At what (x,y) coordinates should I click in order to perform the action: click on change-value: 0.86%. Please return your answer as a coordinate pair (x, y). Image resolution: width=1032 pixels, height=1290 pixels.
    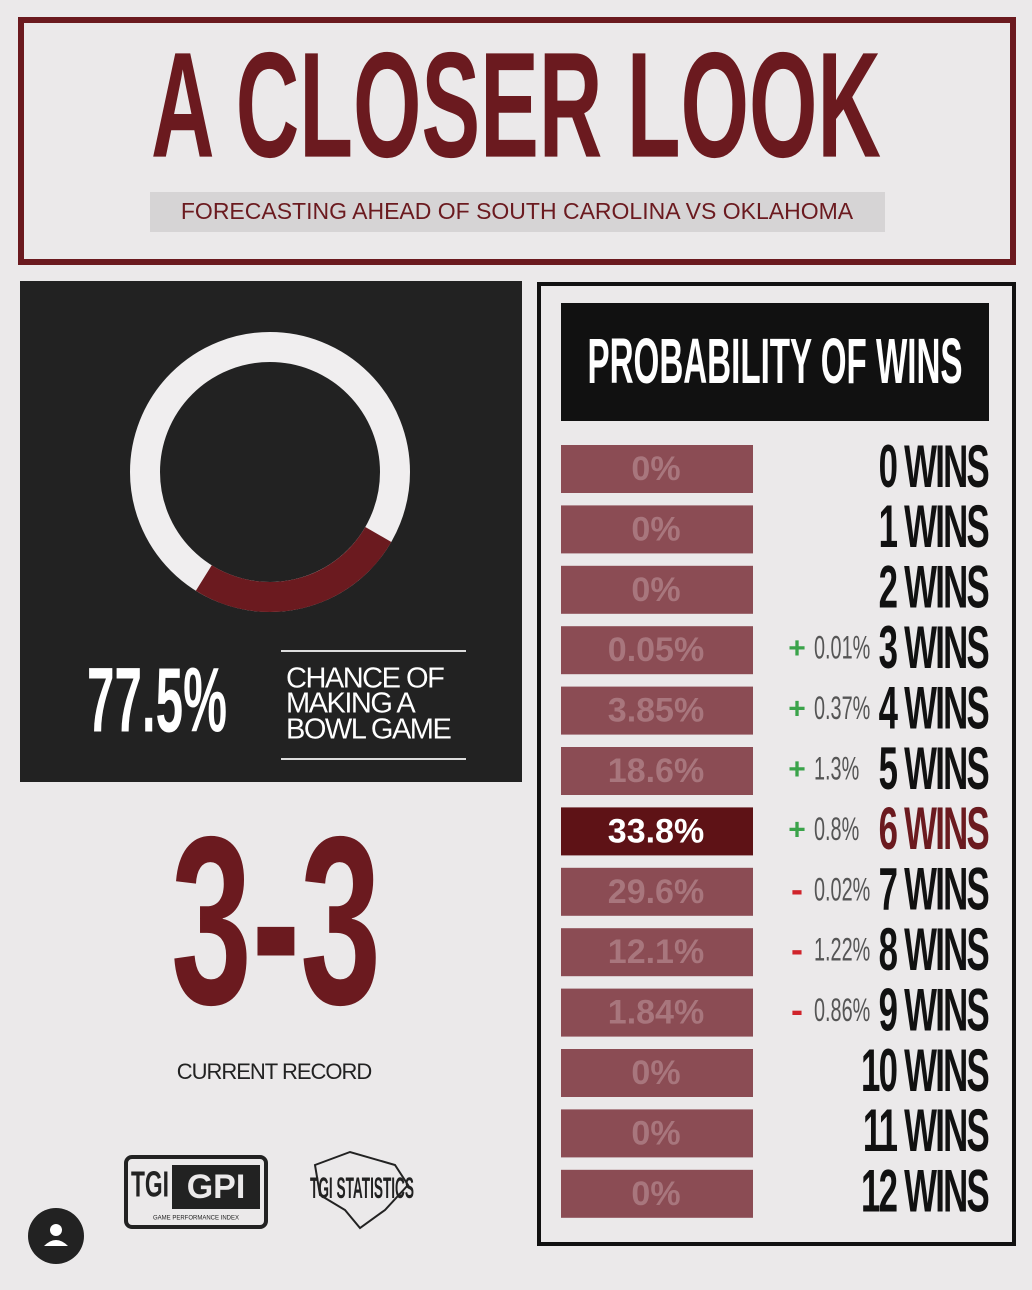
    Looking at the image, I should click on (842, 1010).